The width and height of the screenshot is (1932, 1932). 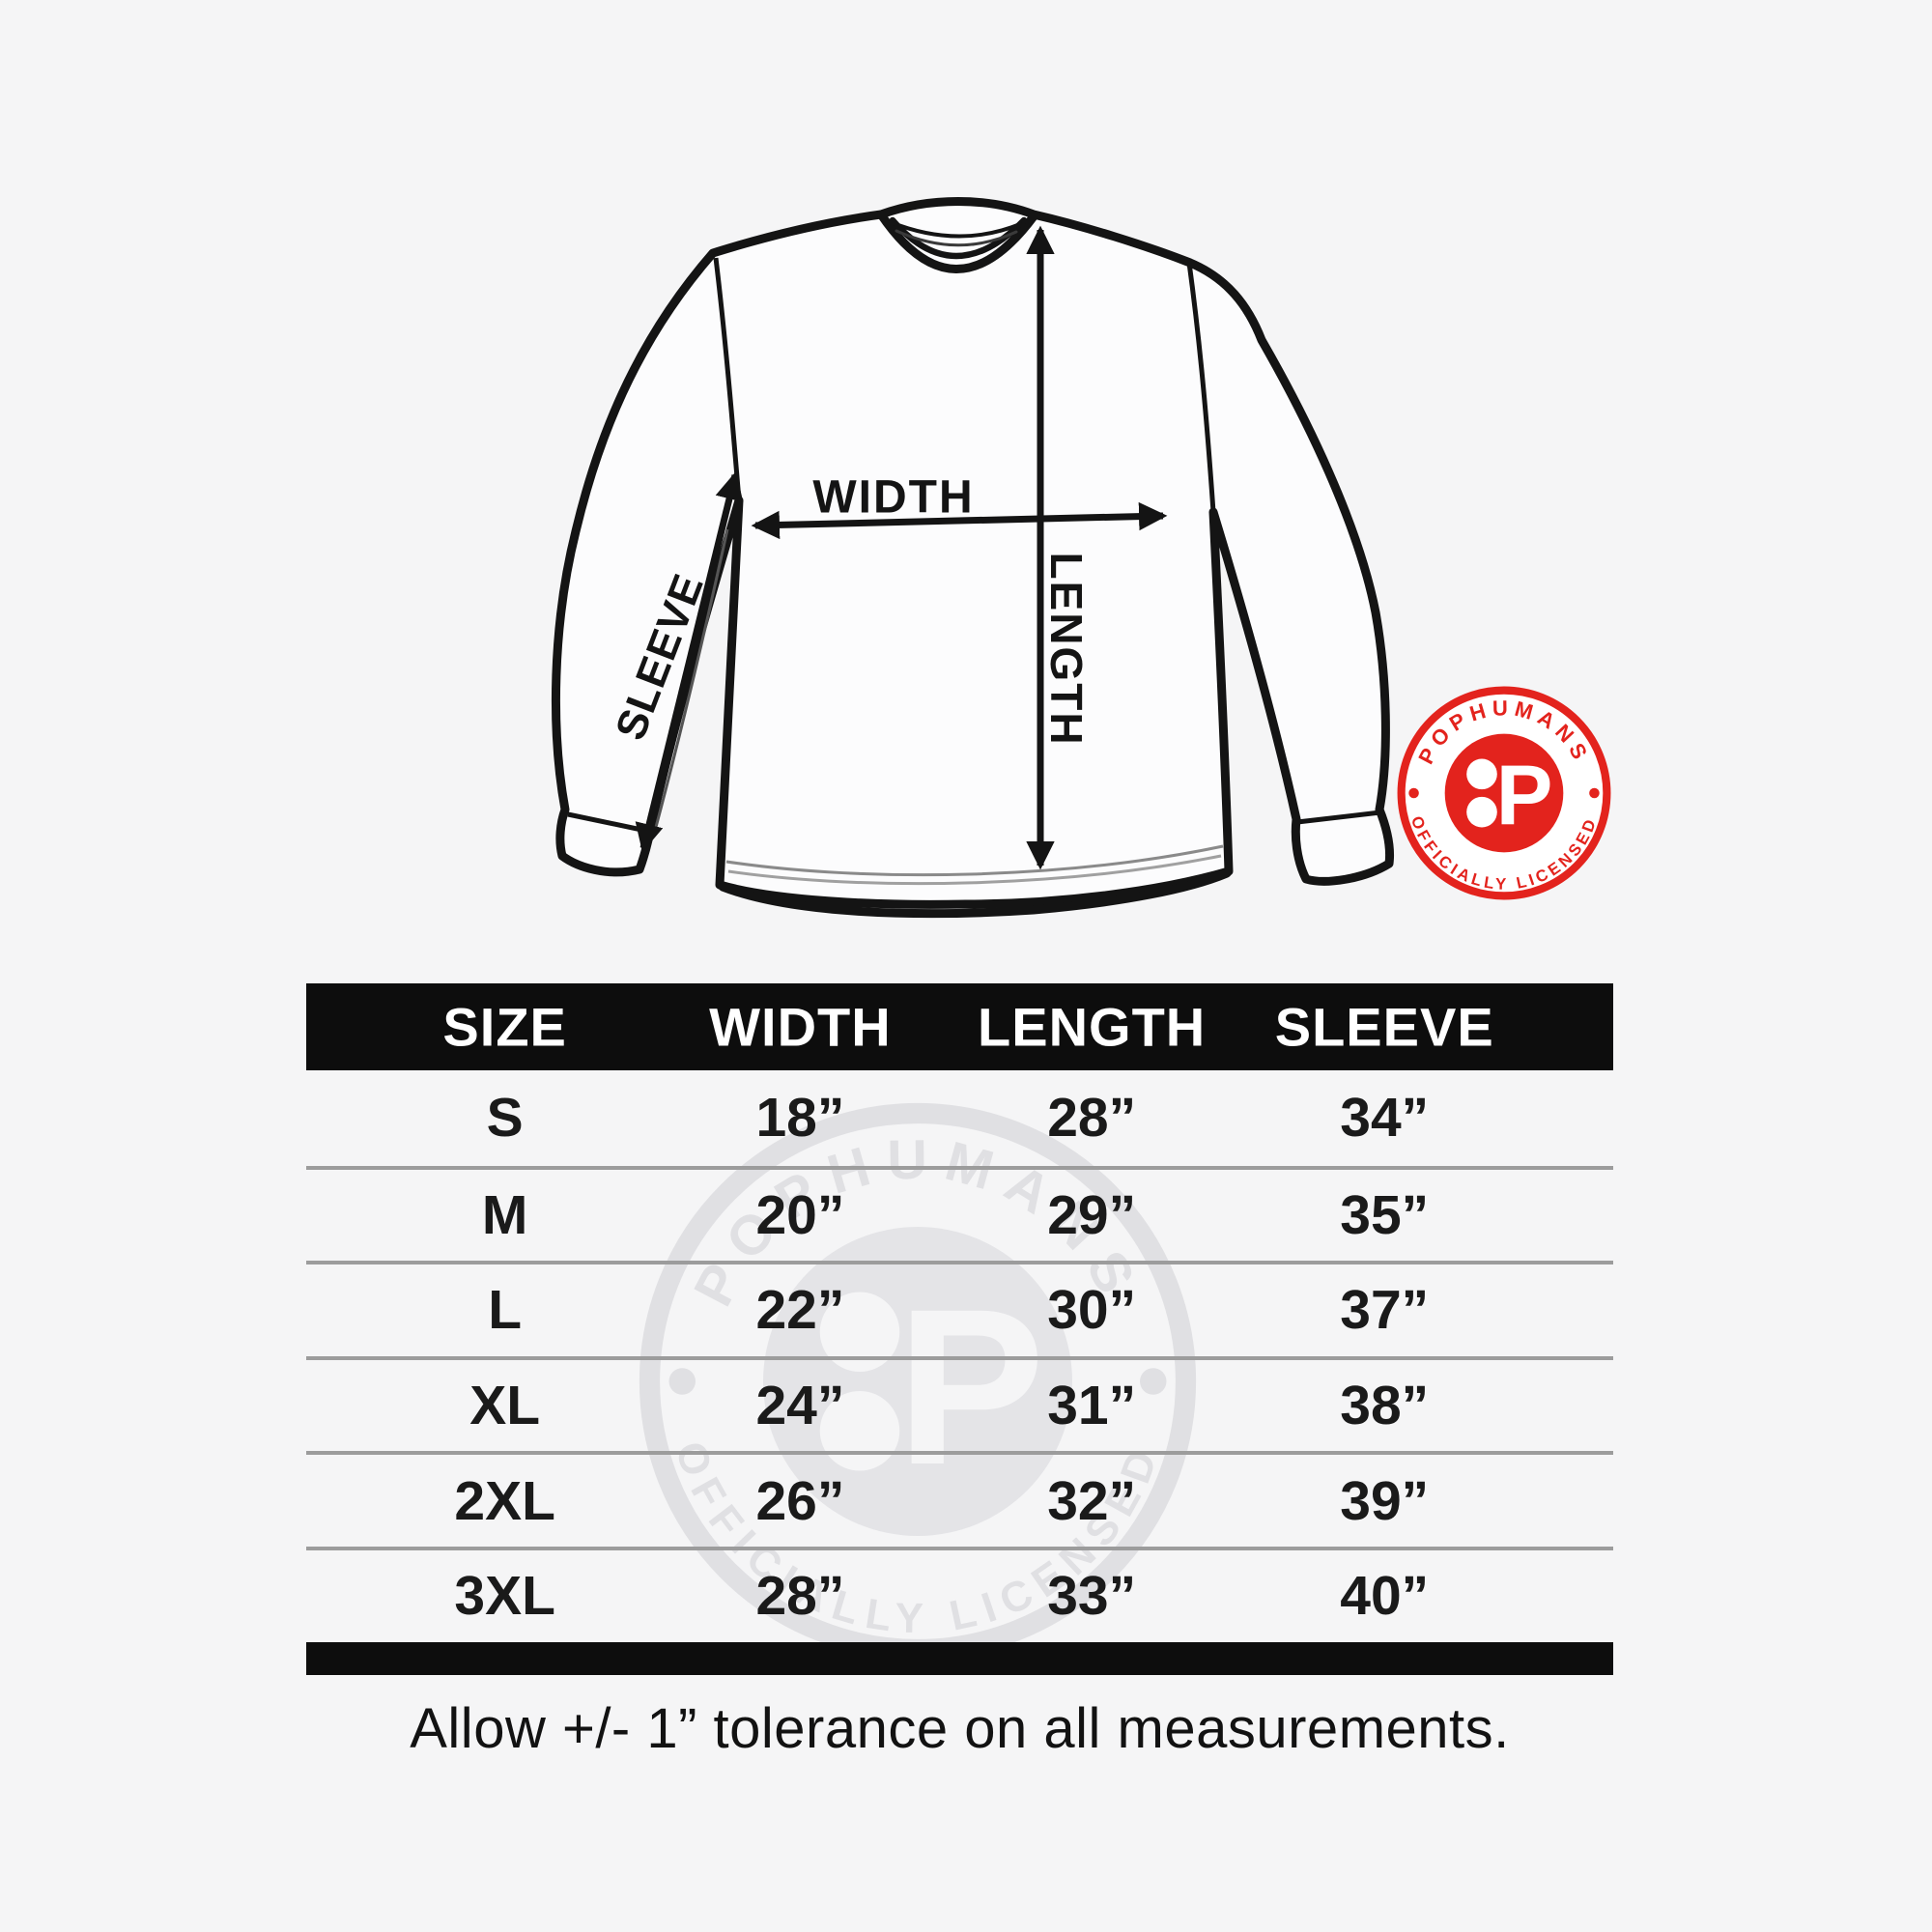 I want to click on watermark-monogram: P, so click(x=970, y=1387).